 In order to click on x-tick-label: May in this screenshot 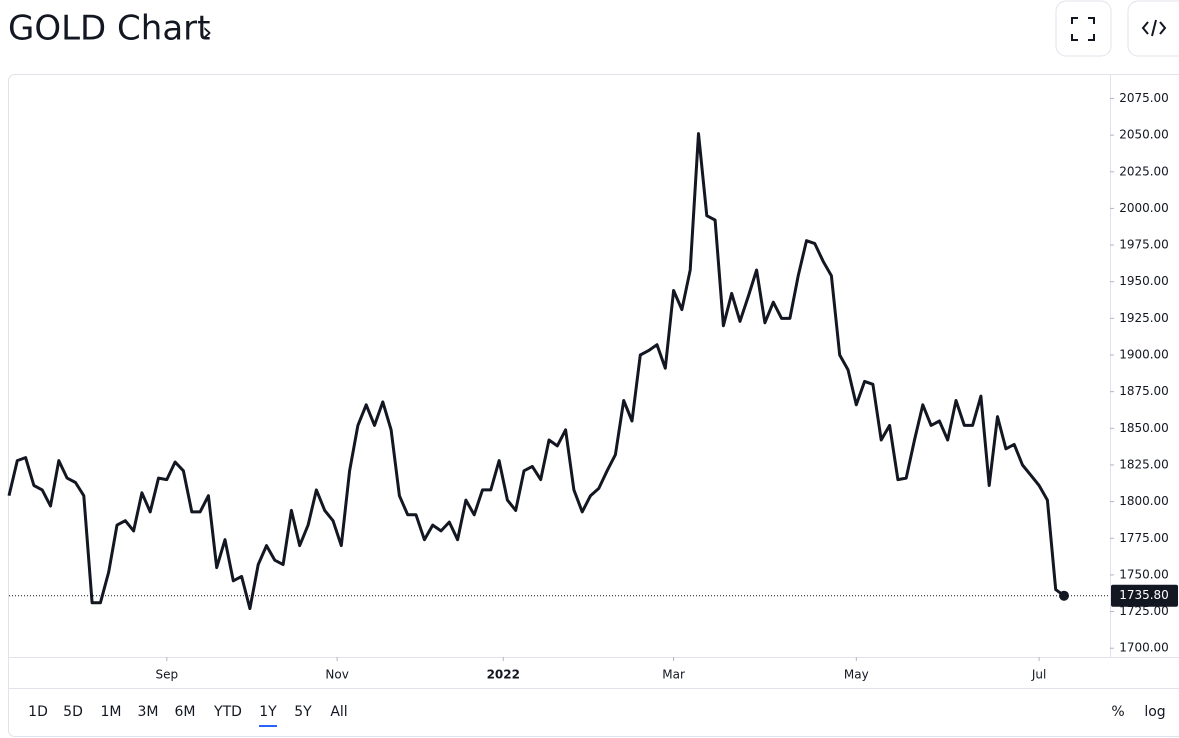, I will do `click(856, 675)`.